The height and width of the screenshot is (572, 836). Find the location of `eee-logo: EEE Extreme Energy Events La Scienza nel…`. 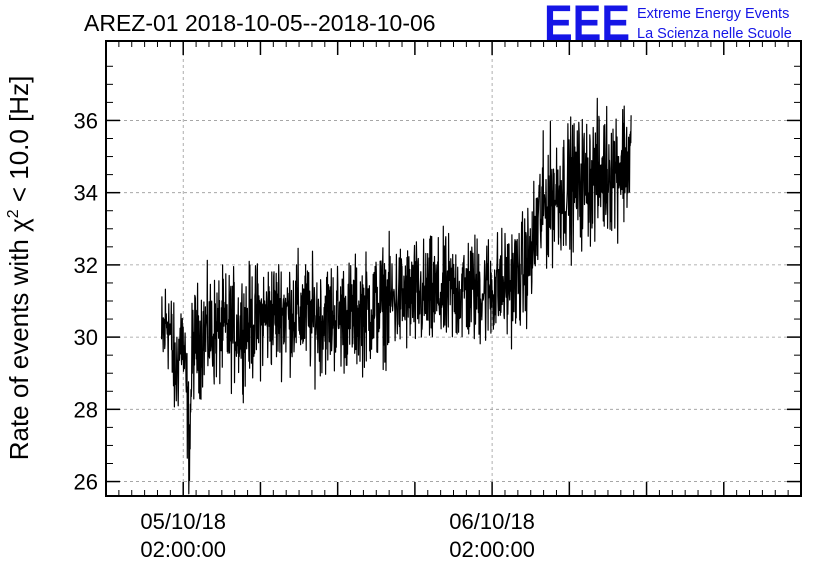

eee-logo: EEE Extreme Energy Events La Scienza nel… is located at coordinates (668, 25).